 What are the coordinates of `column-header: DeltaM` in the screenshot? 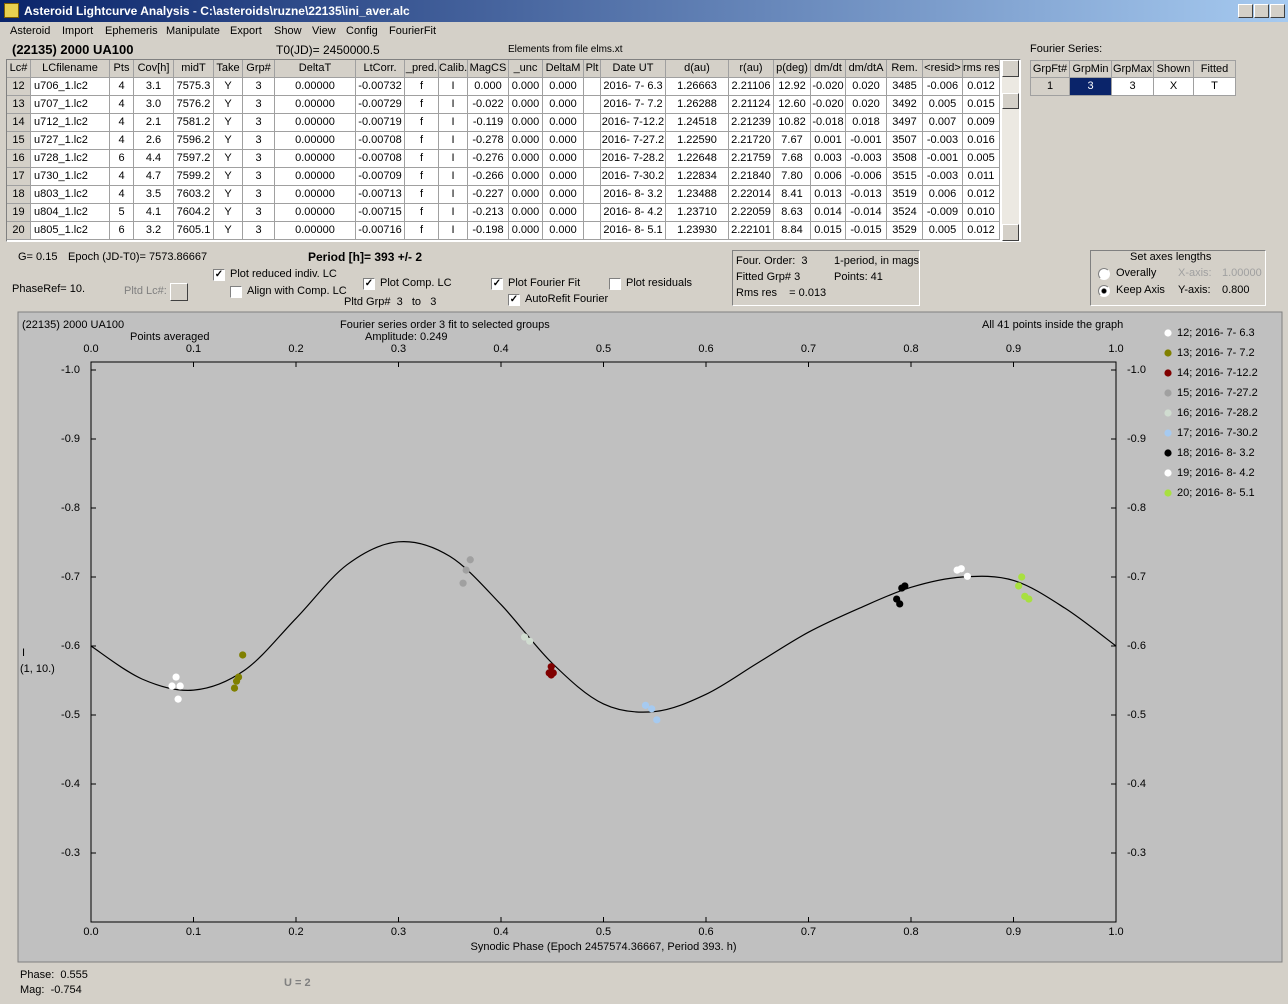 It's located at (563, 69).